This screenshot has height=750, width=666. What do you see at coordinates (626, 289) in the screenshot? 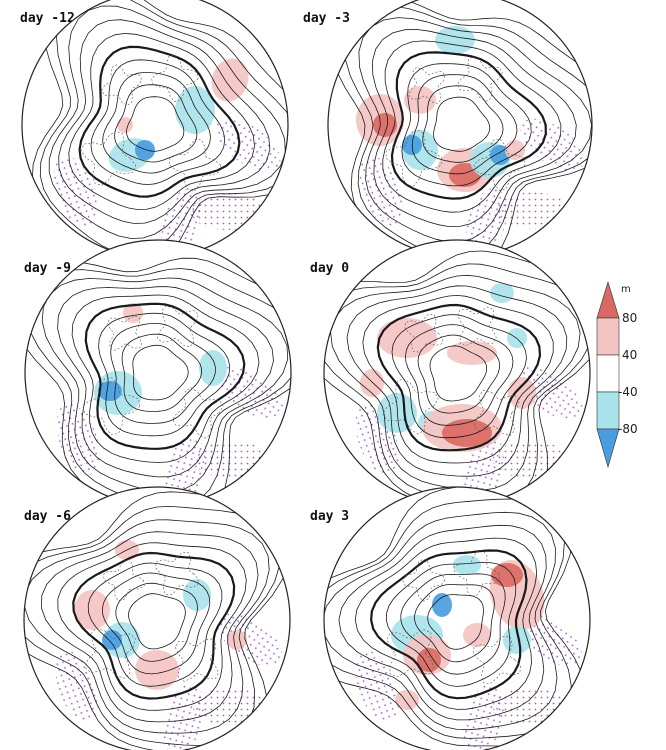
I see `colorbar-unit: m` at bounding box center [626, 289].